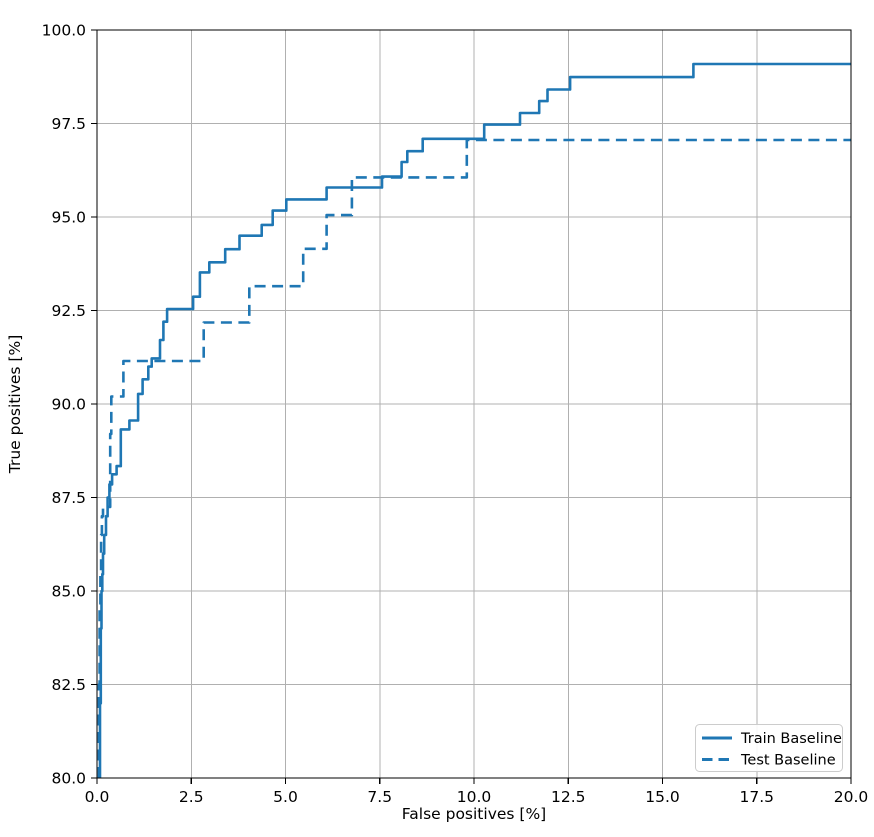 The height and width of the screenshot is (837, 874). Describe the element at coordinates (851, 797) in the screenshot. I see `x-tick-label: 20.0` at that location.